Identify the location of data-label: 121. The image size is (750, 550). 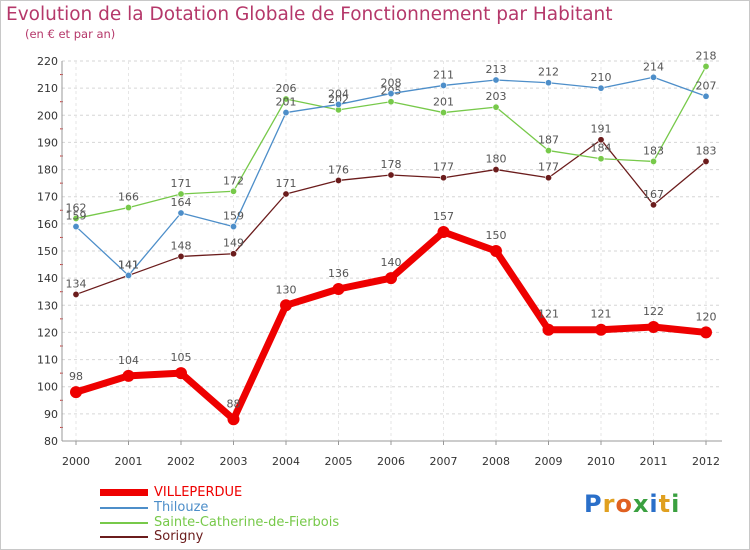
(601, 314).